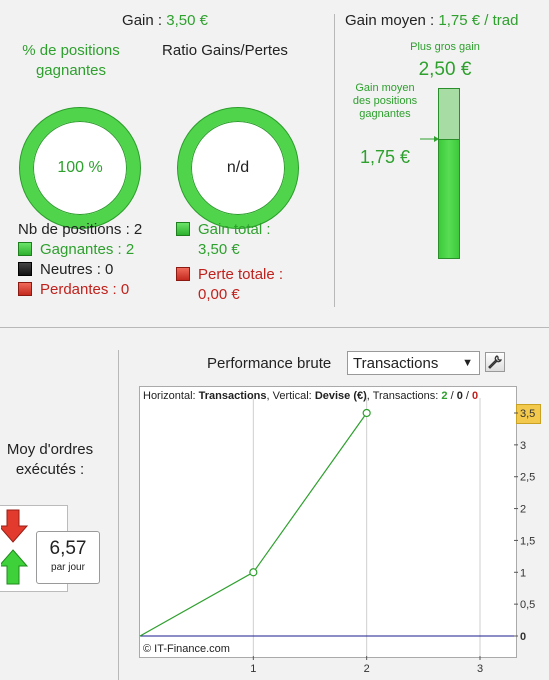  I want to click on orders-card: 6,57 par jour, so click(68, 557).